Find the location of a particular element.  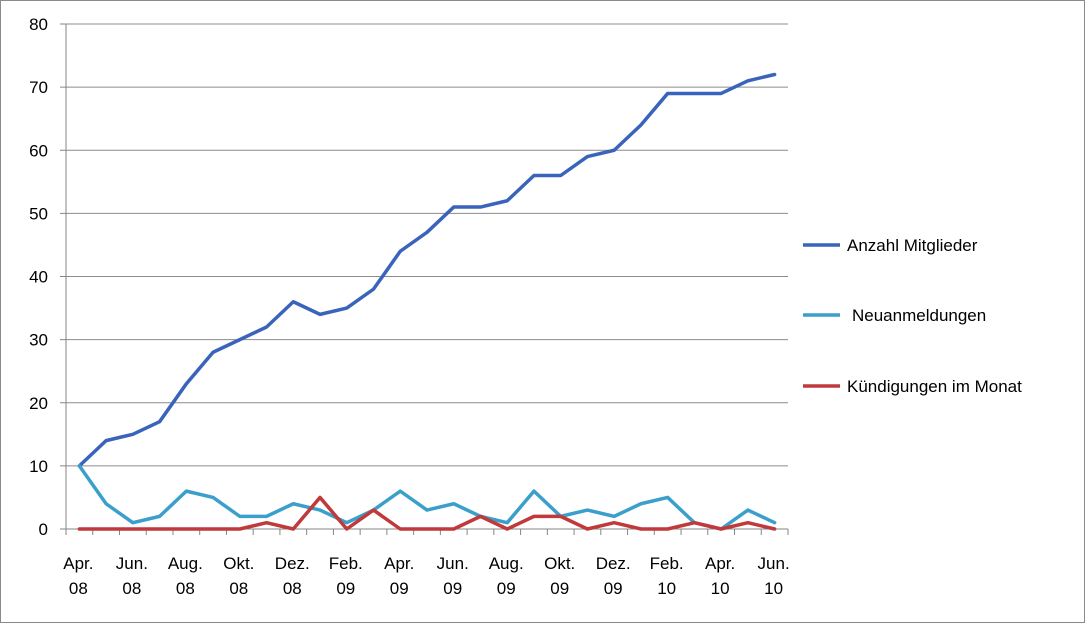

x-tick-label: Apr. 08 is located at coordinates (78, 576).